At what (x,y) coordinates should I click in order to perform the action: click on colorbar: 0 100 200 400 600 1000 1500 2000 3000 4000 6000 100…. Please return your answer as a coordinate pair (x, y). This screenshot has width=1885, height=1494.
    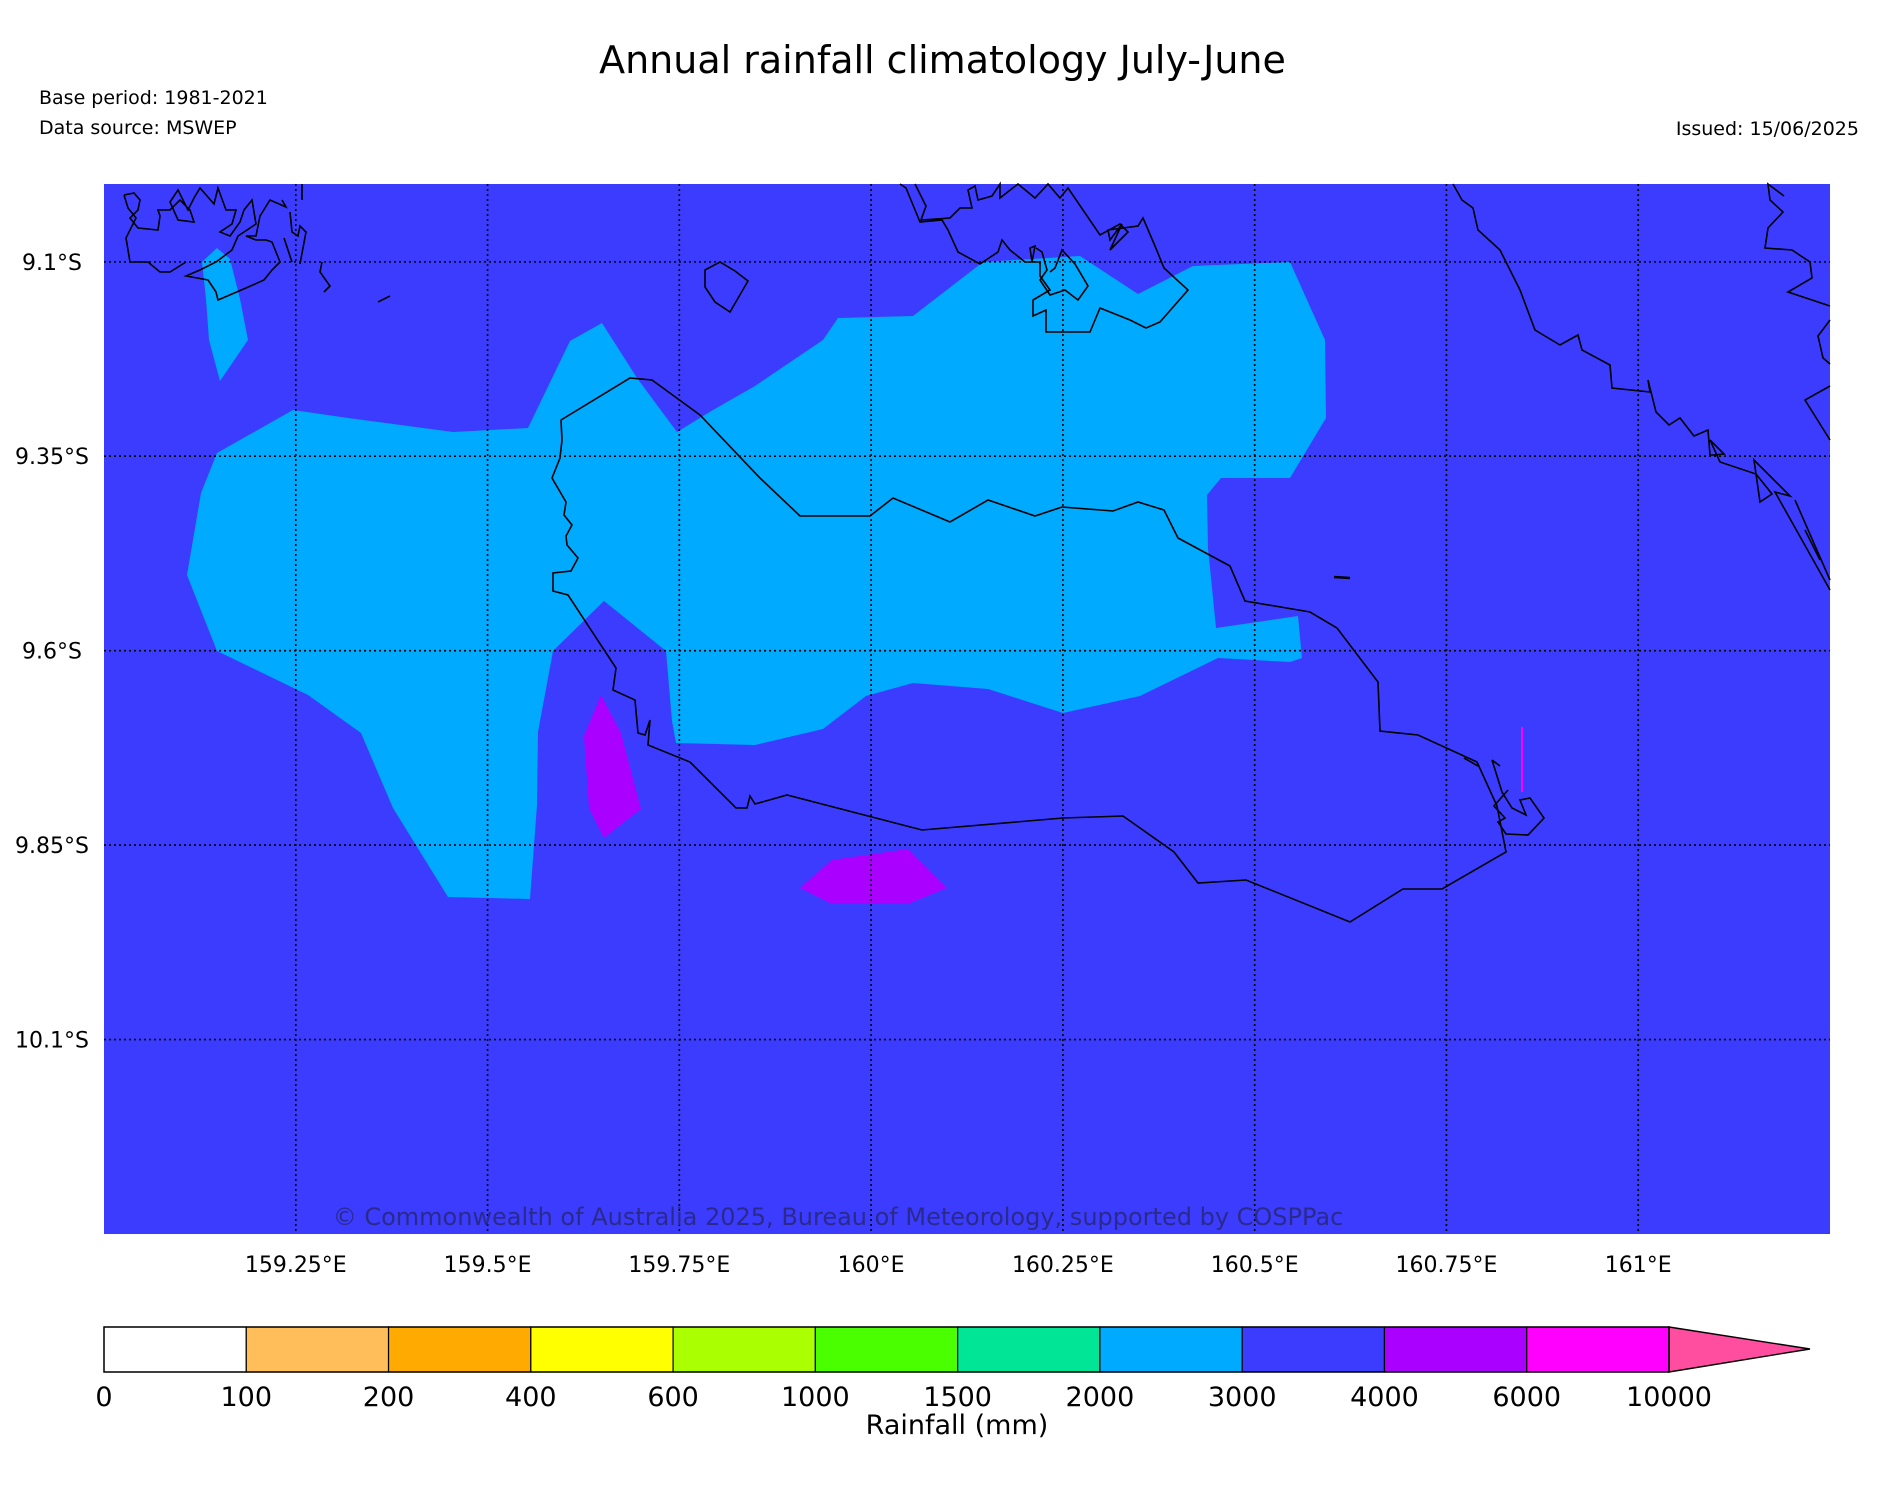
    Looking at the image, I should click on (953, 1383).